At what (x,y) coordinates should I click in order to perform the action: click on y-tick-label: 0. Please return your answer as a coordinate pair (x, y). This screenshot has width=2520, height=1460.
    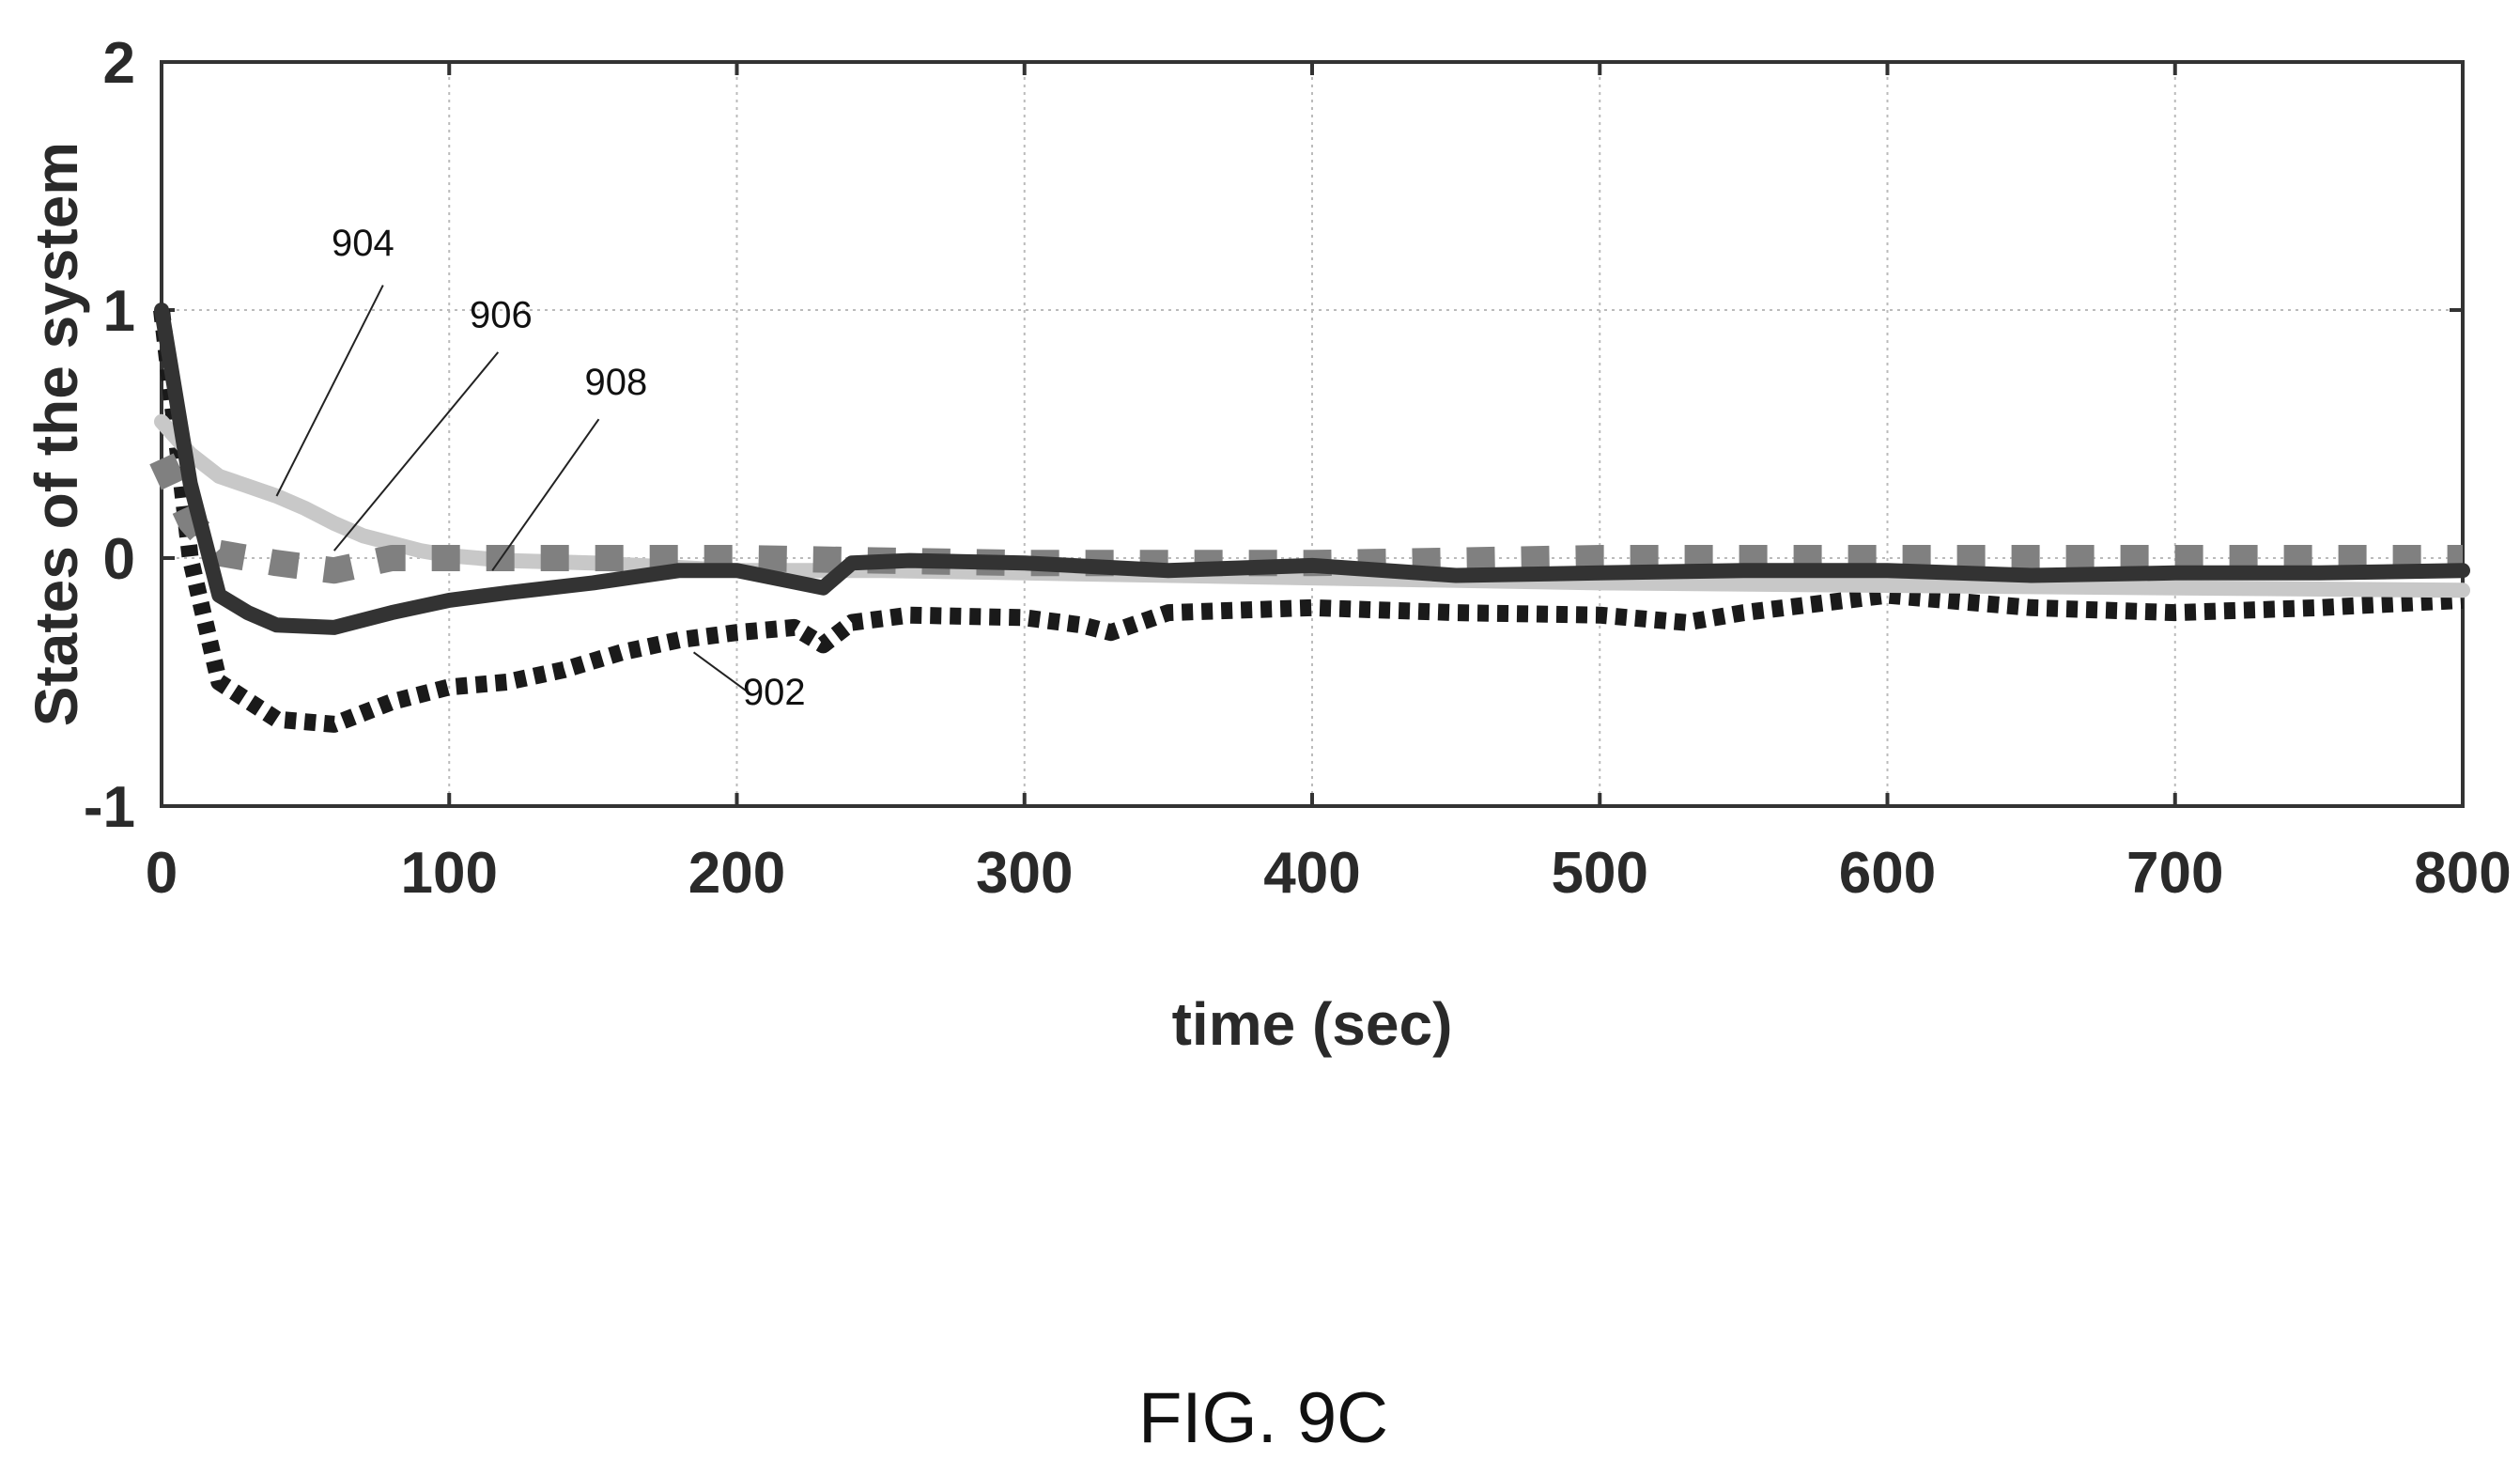
    Looking at the image, I should click on (119, 559).